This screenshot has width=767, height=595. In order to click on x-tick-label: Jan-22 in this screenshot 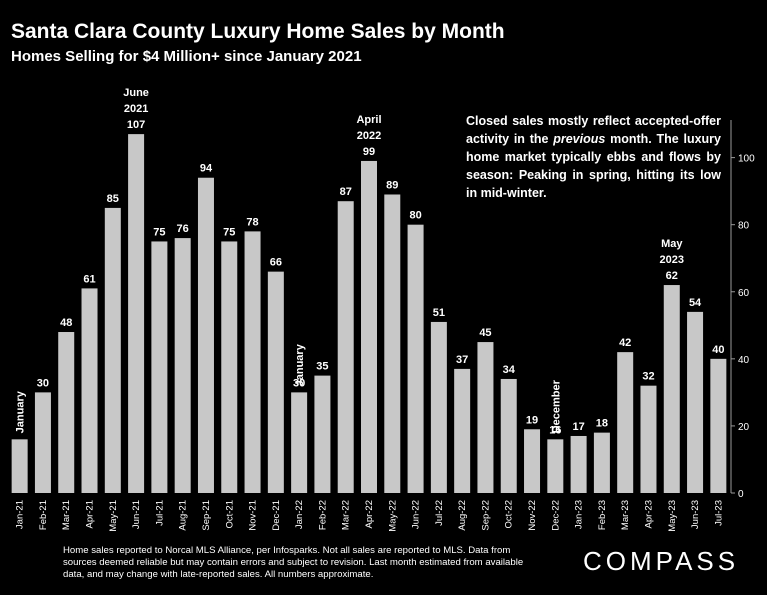, I will do `click(299, 514)`.